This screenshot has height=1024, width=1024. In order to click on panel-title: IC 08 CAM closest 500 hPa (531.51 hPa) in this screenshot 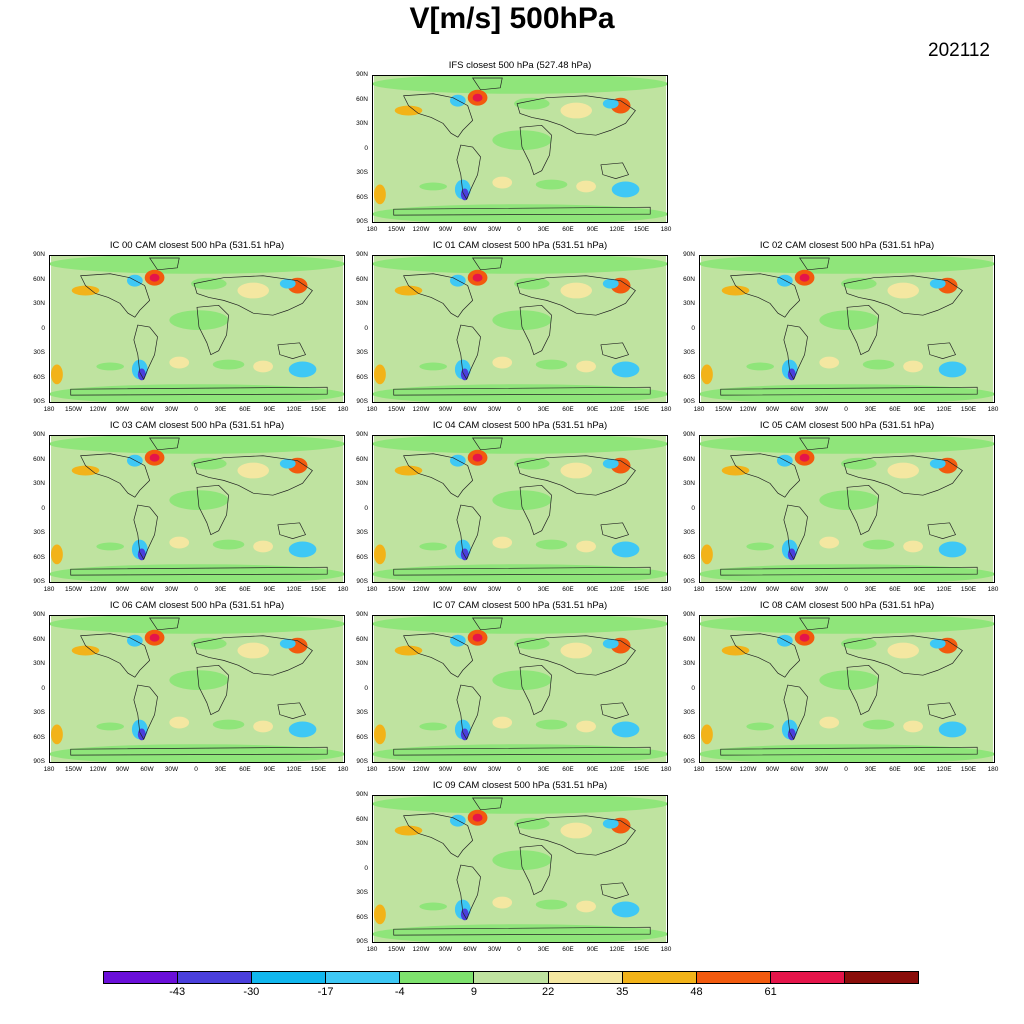, I will do `click(847, 605)`.